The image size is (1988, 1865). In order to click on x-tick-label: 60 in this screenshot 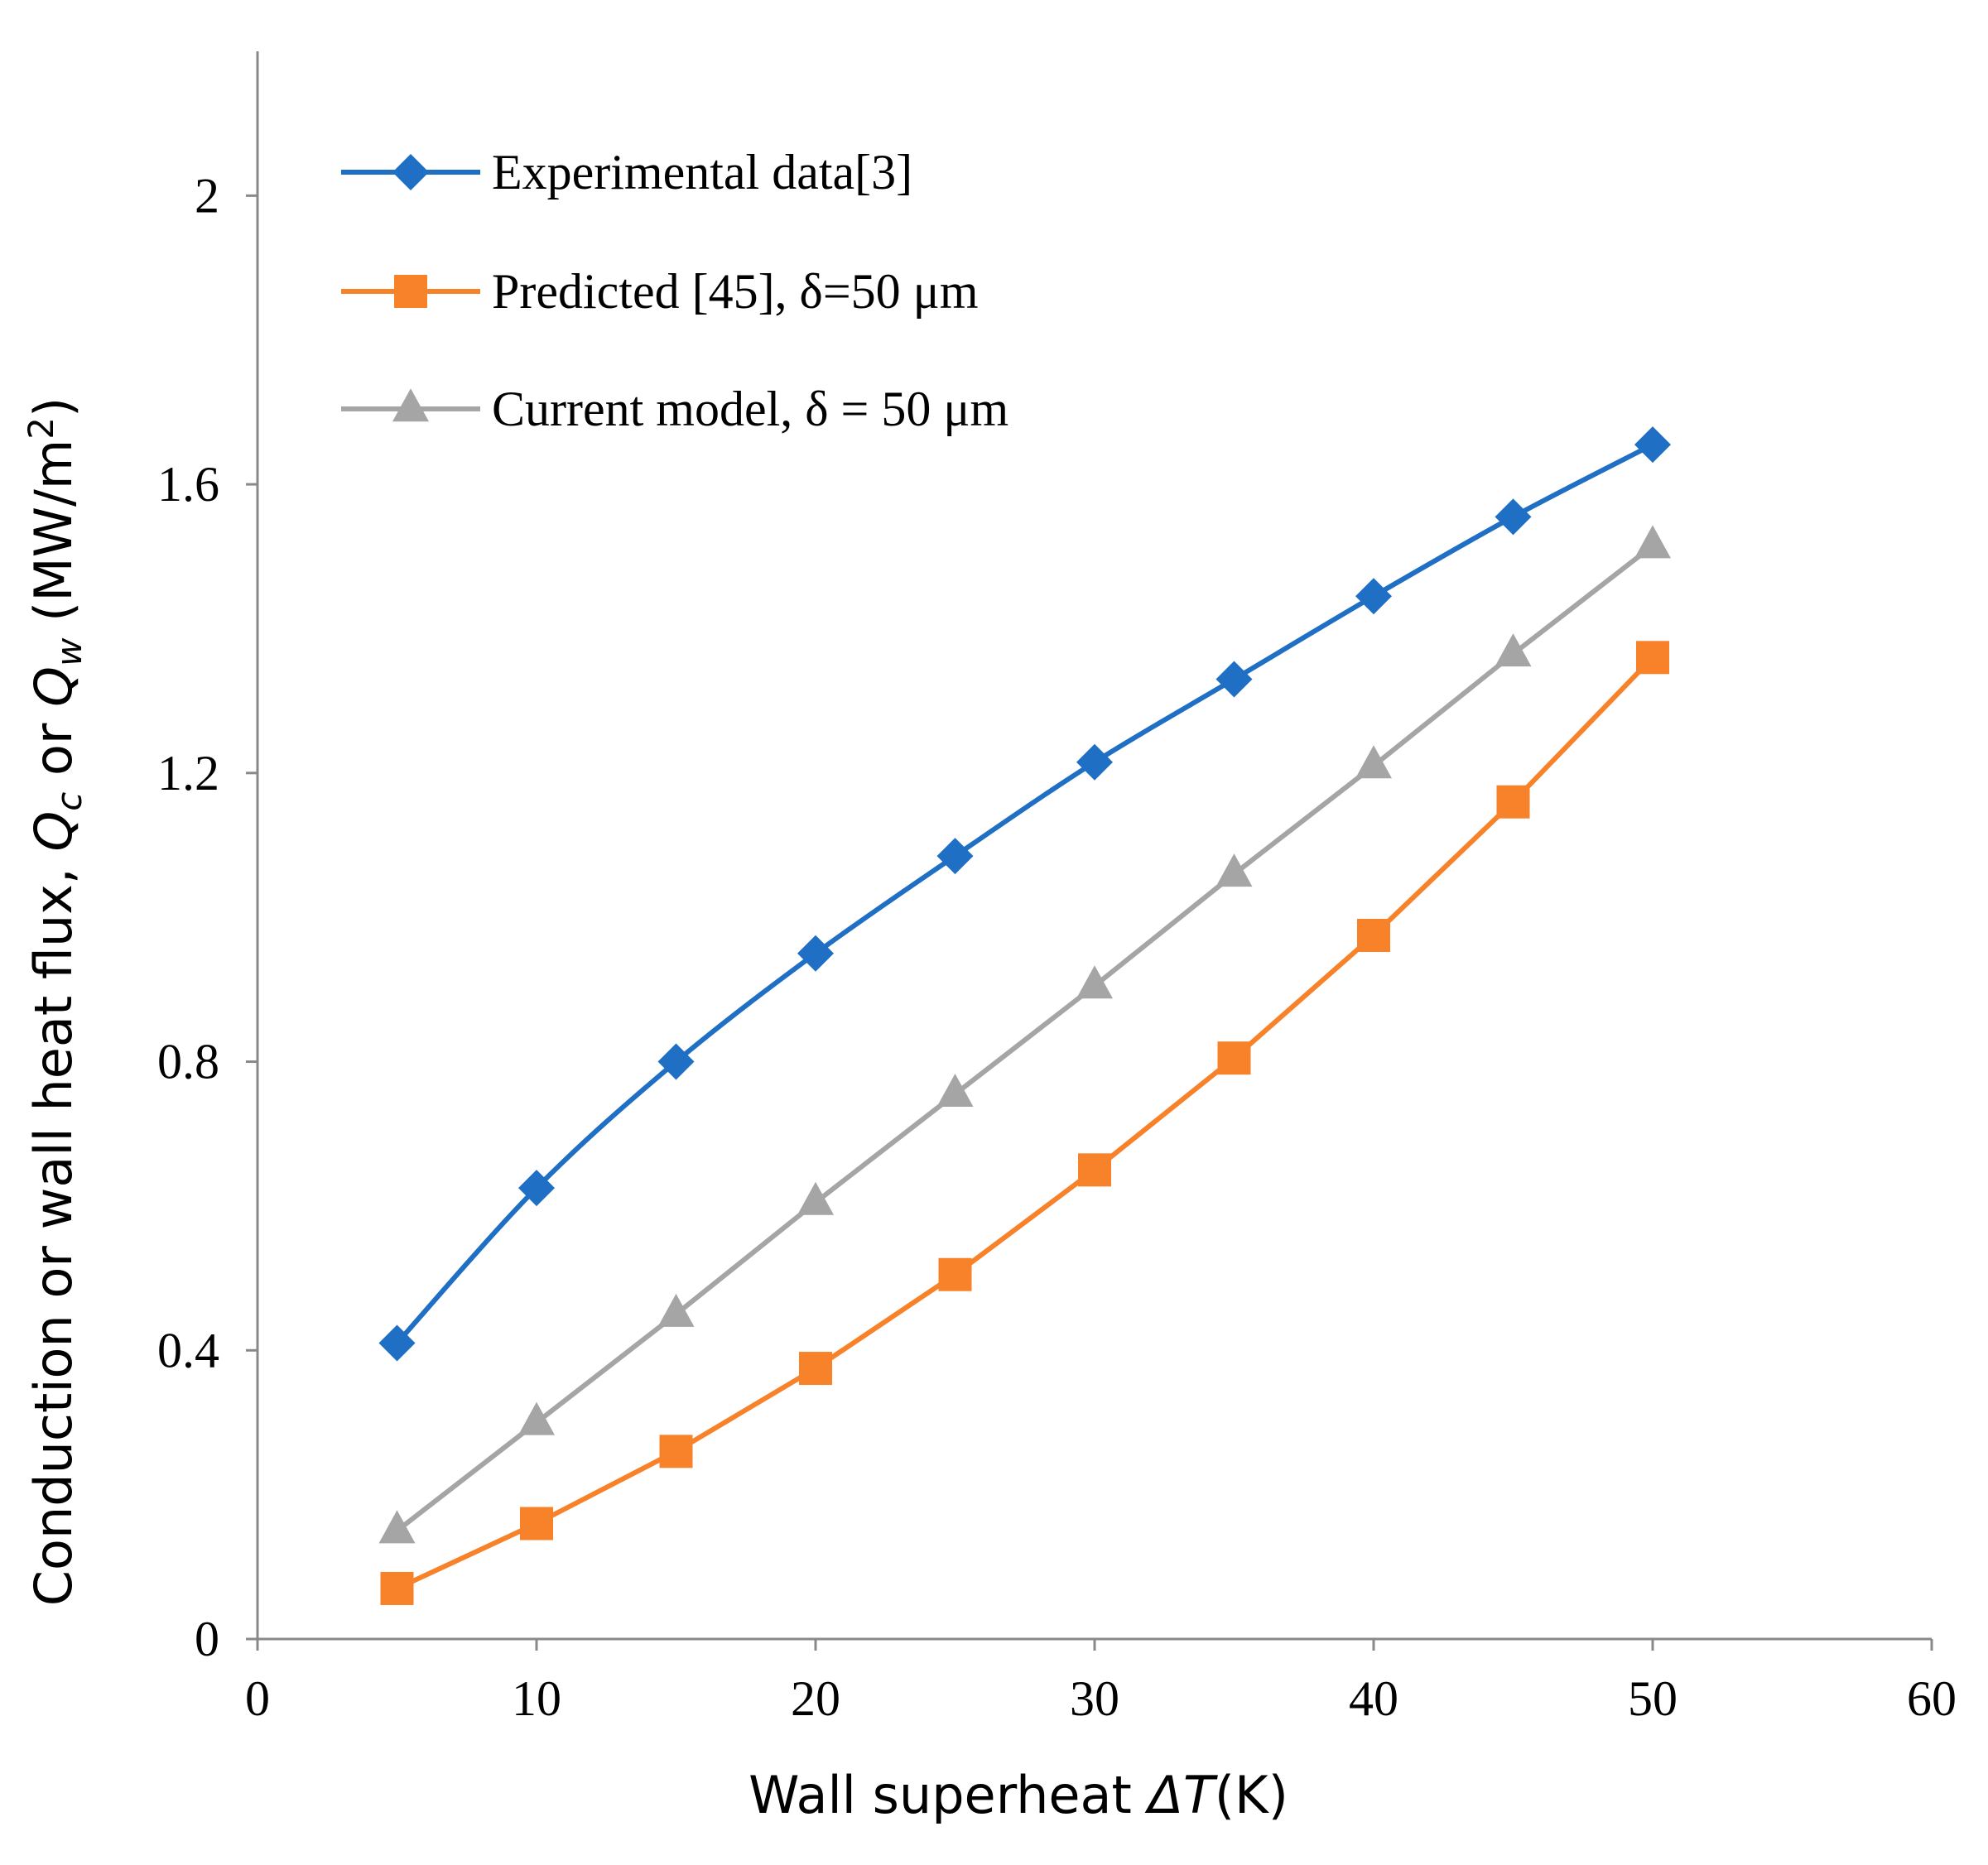, I will do `click(1932, 1698)`.